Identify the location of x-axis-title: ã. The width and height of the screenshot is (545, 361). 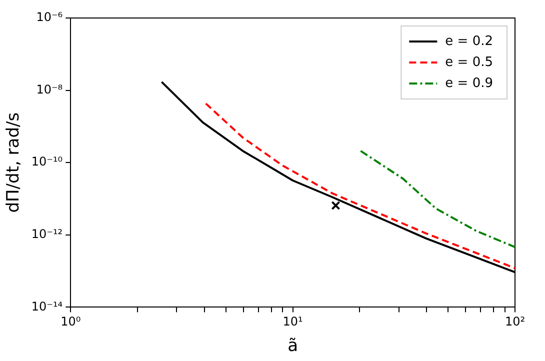
(293, 346).